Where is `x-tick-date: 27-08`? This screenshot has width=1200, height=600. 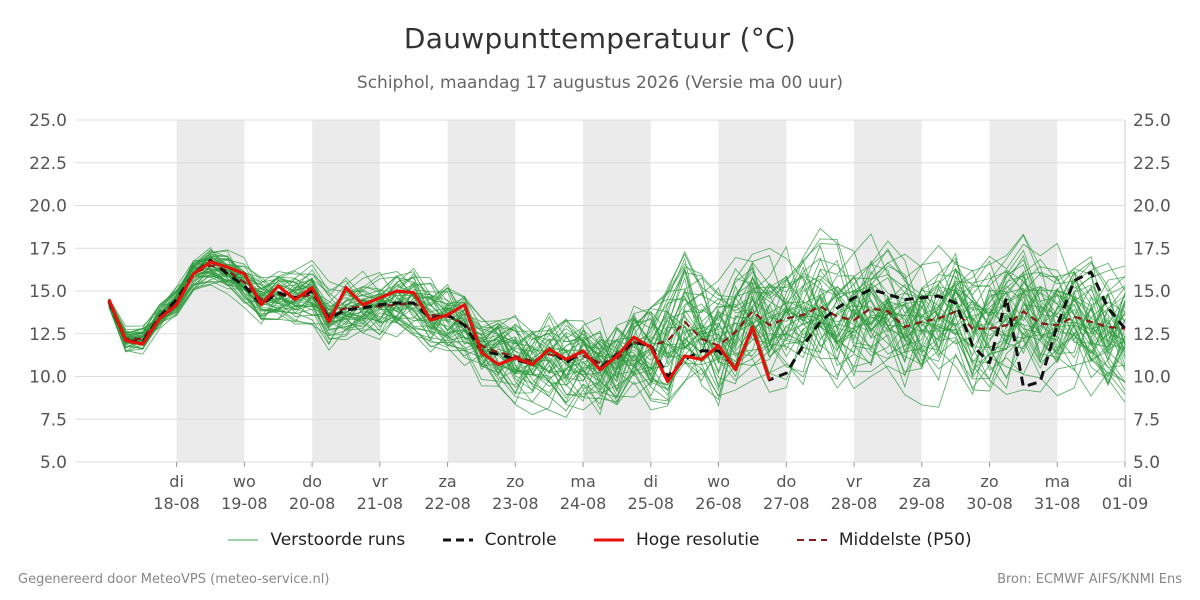
x-tick-date: 27-08 is located at coordinates (786, 503).